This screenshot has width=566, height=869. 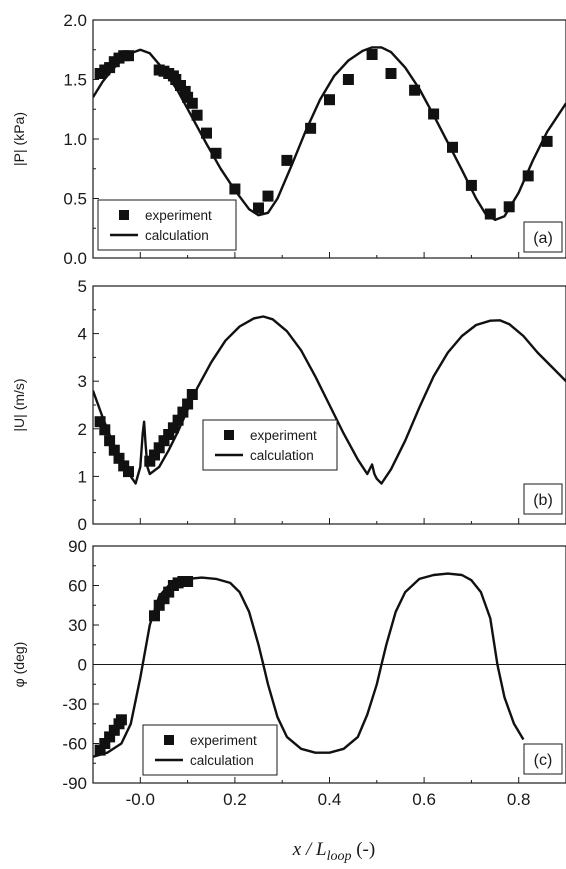 I want to click on y-tick-label: -60, so click(x=74, y=744).